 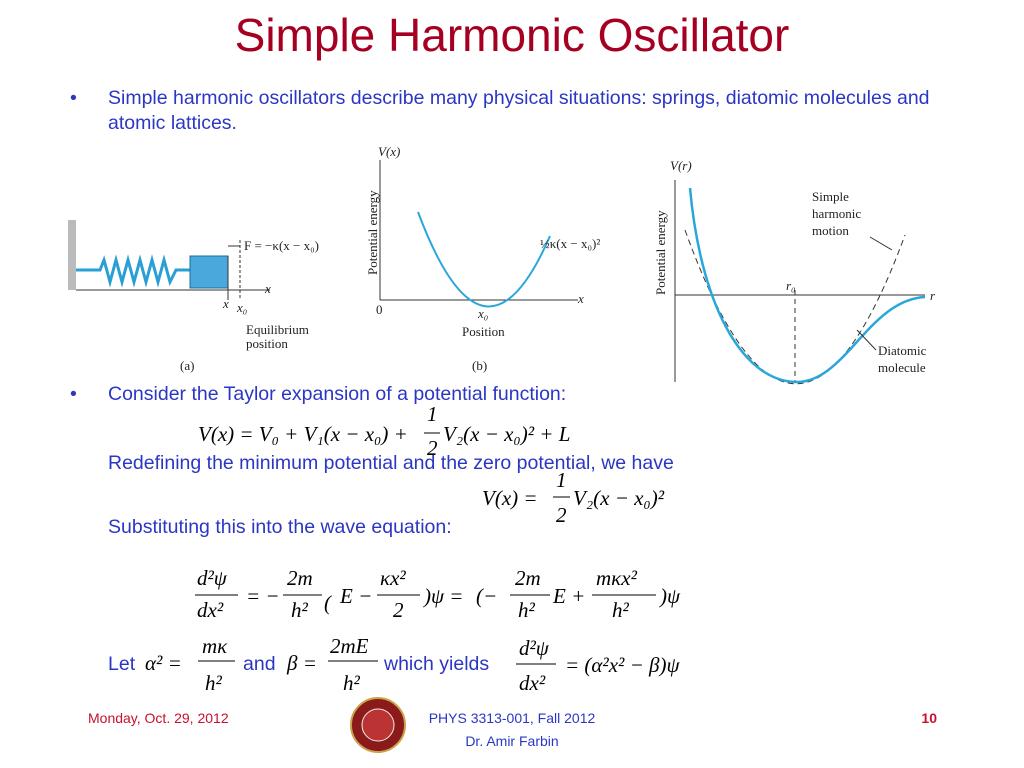 I want to click on eq-part: = −, so click(x=263, y=596).